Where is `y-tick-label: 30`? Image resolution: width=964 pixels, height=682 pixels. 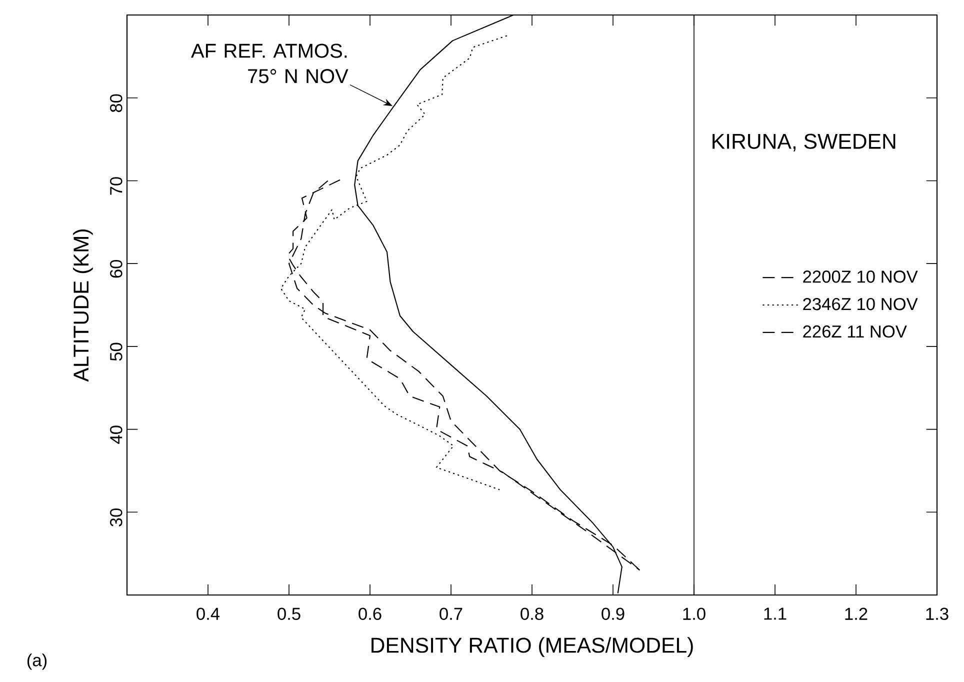 y-tick-label: 30 is located at coordinates (116, 517).